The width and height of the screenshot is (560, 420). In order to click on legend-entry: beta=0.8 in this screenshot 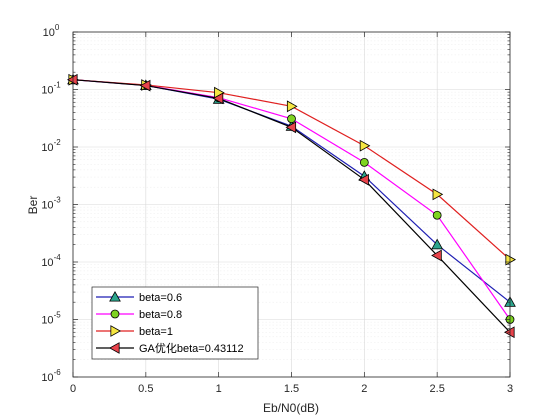, I will do `click(139, 315)`.